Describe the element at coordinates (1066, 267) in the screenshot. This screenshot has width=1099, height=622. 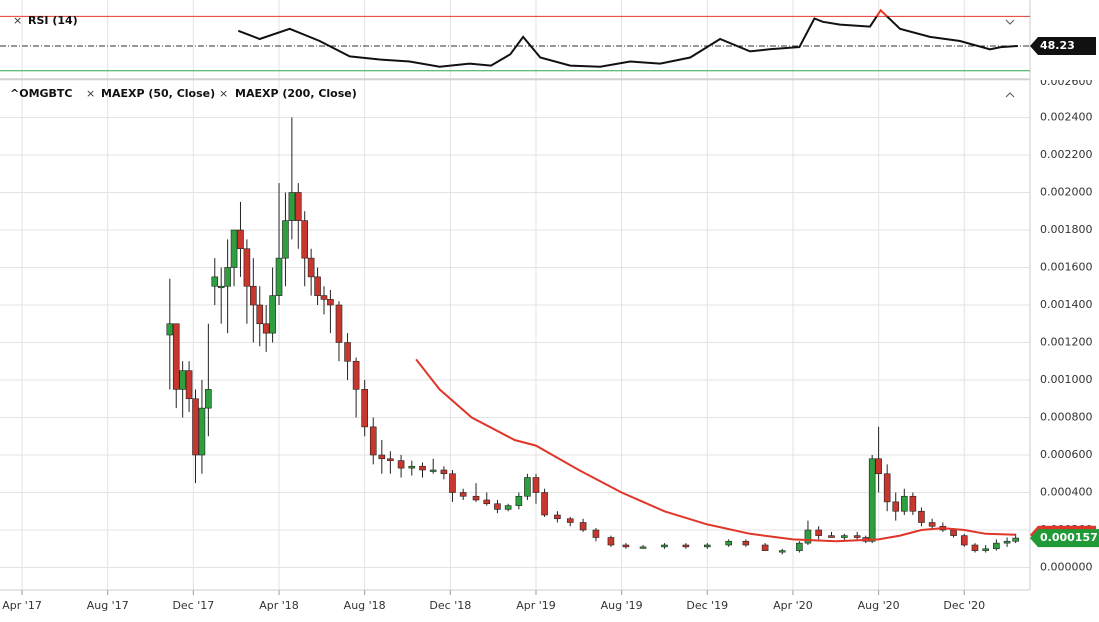
I see `y-tick-label: 0.001600` at that location.